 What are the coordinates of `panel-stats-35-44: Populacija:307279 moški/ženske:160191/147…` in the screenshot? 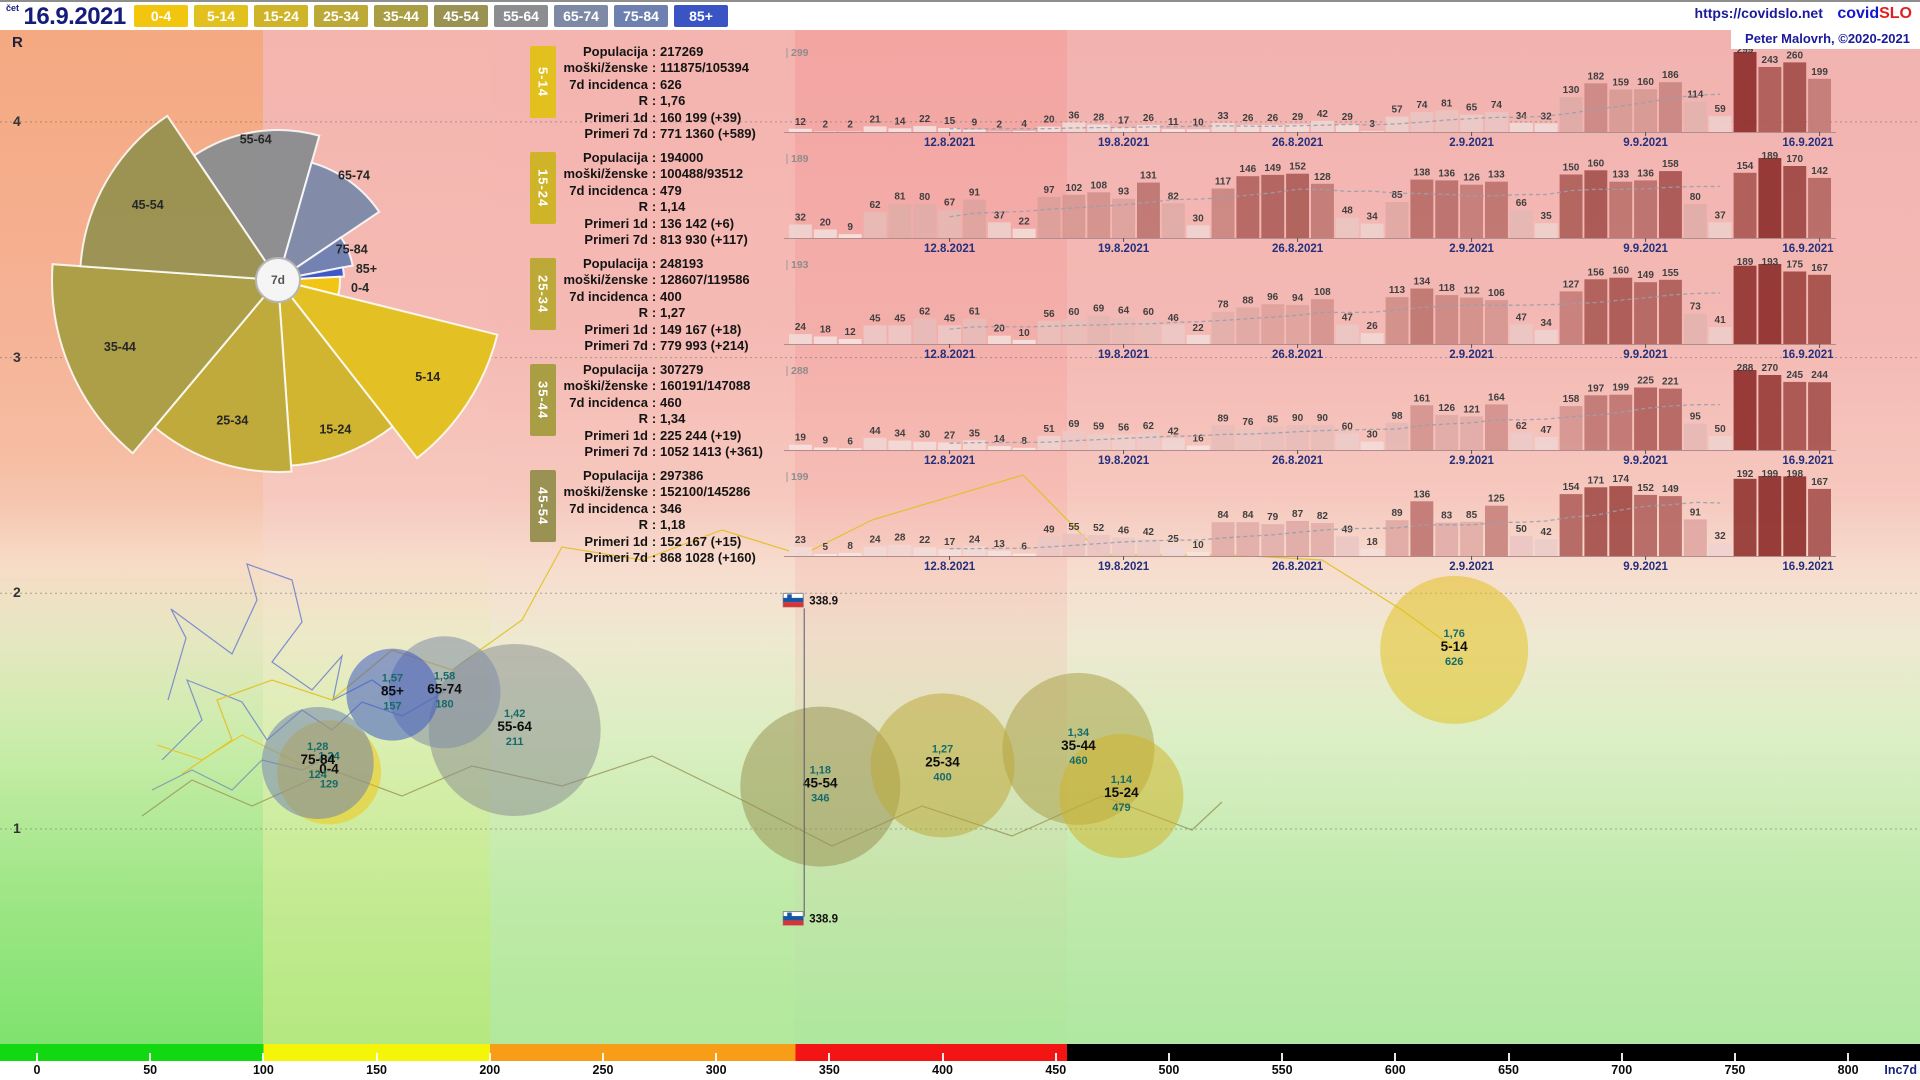 It's located at (671, 411).